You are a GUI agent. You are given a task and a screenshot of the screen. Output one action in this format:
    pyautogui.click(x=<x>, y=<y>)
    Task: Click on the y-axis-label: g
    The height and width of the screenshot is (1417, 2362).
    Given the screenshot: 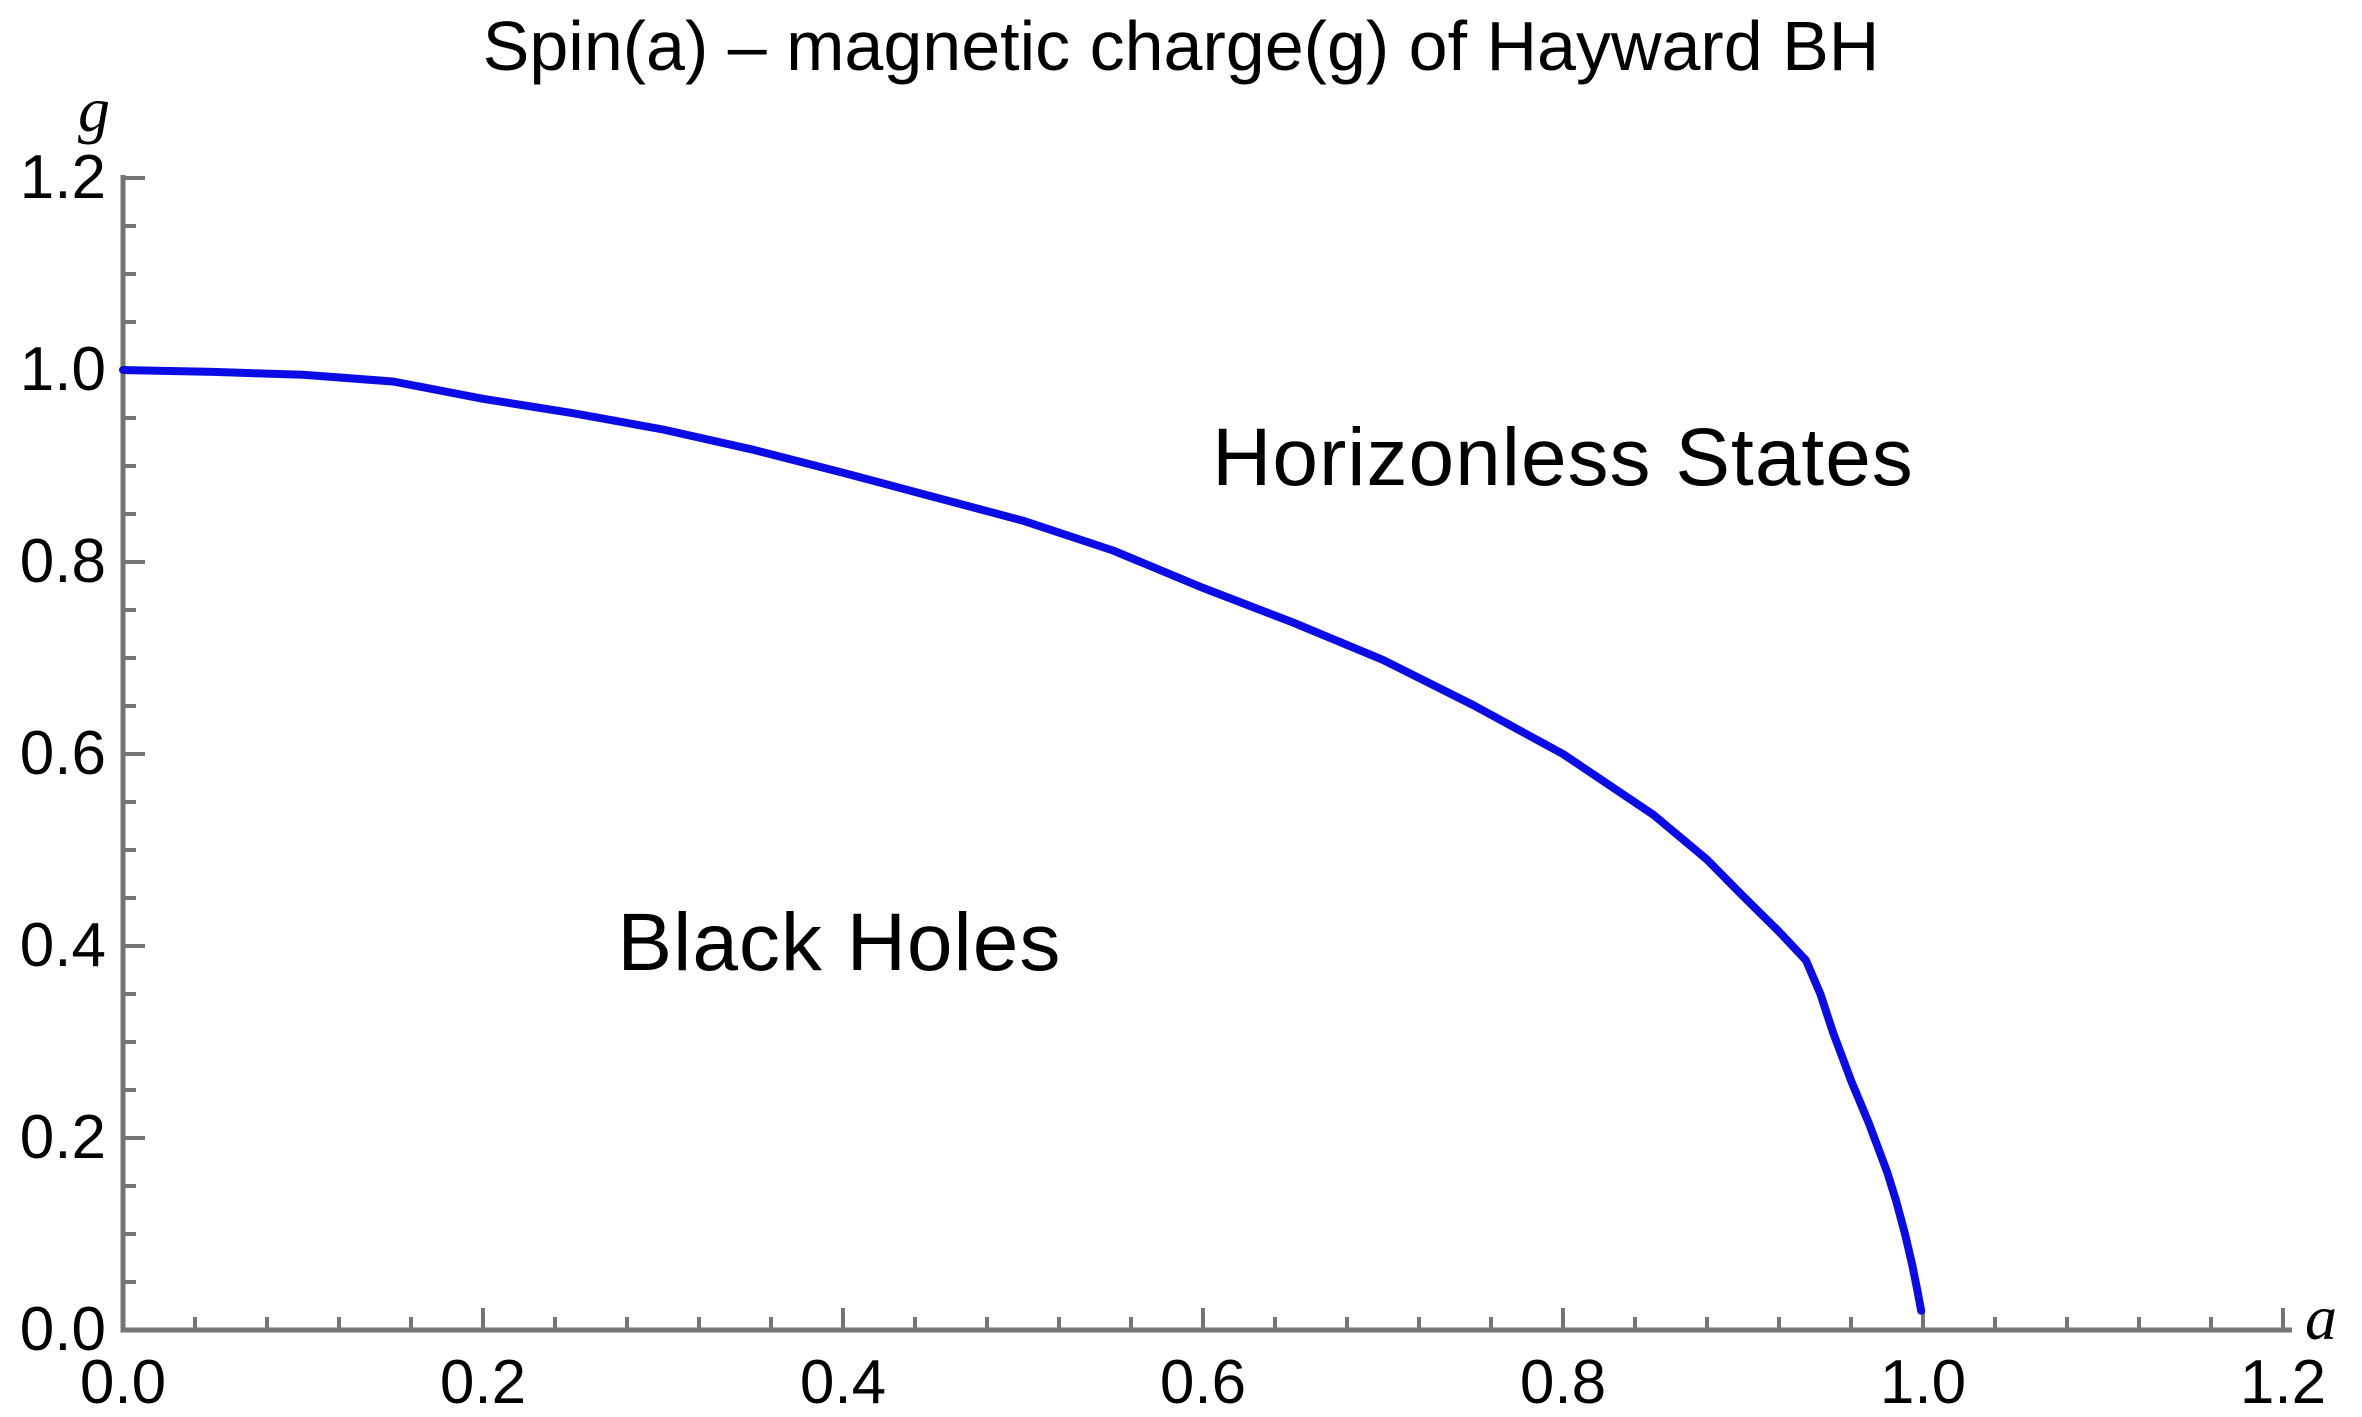 What is the action you would take?
    pyautogui.click(x=94, y=109)
    